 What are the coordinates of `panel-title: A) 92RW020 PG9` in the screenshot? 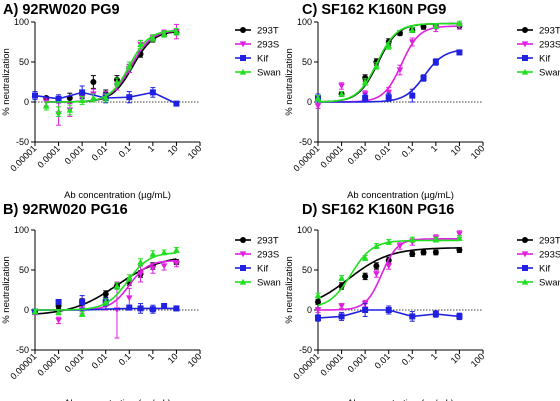 It's located at (61, 10).